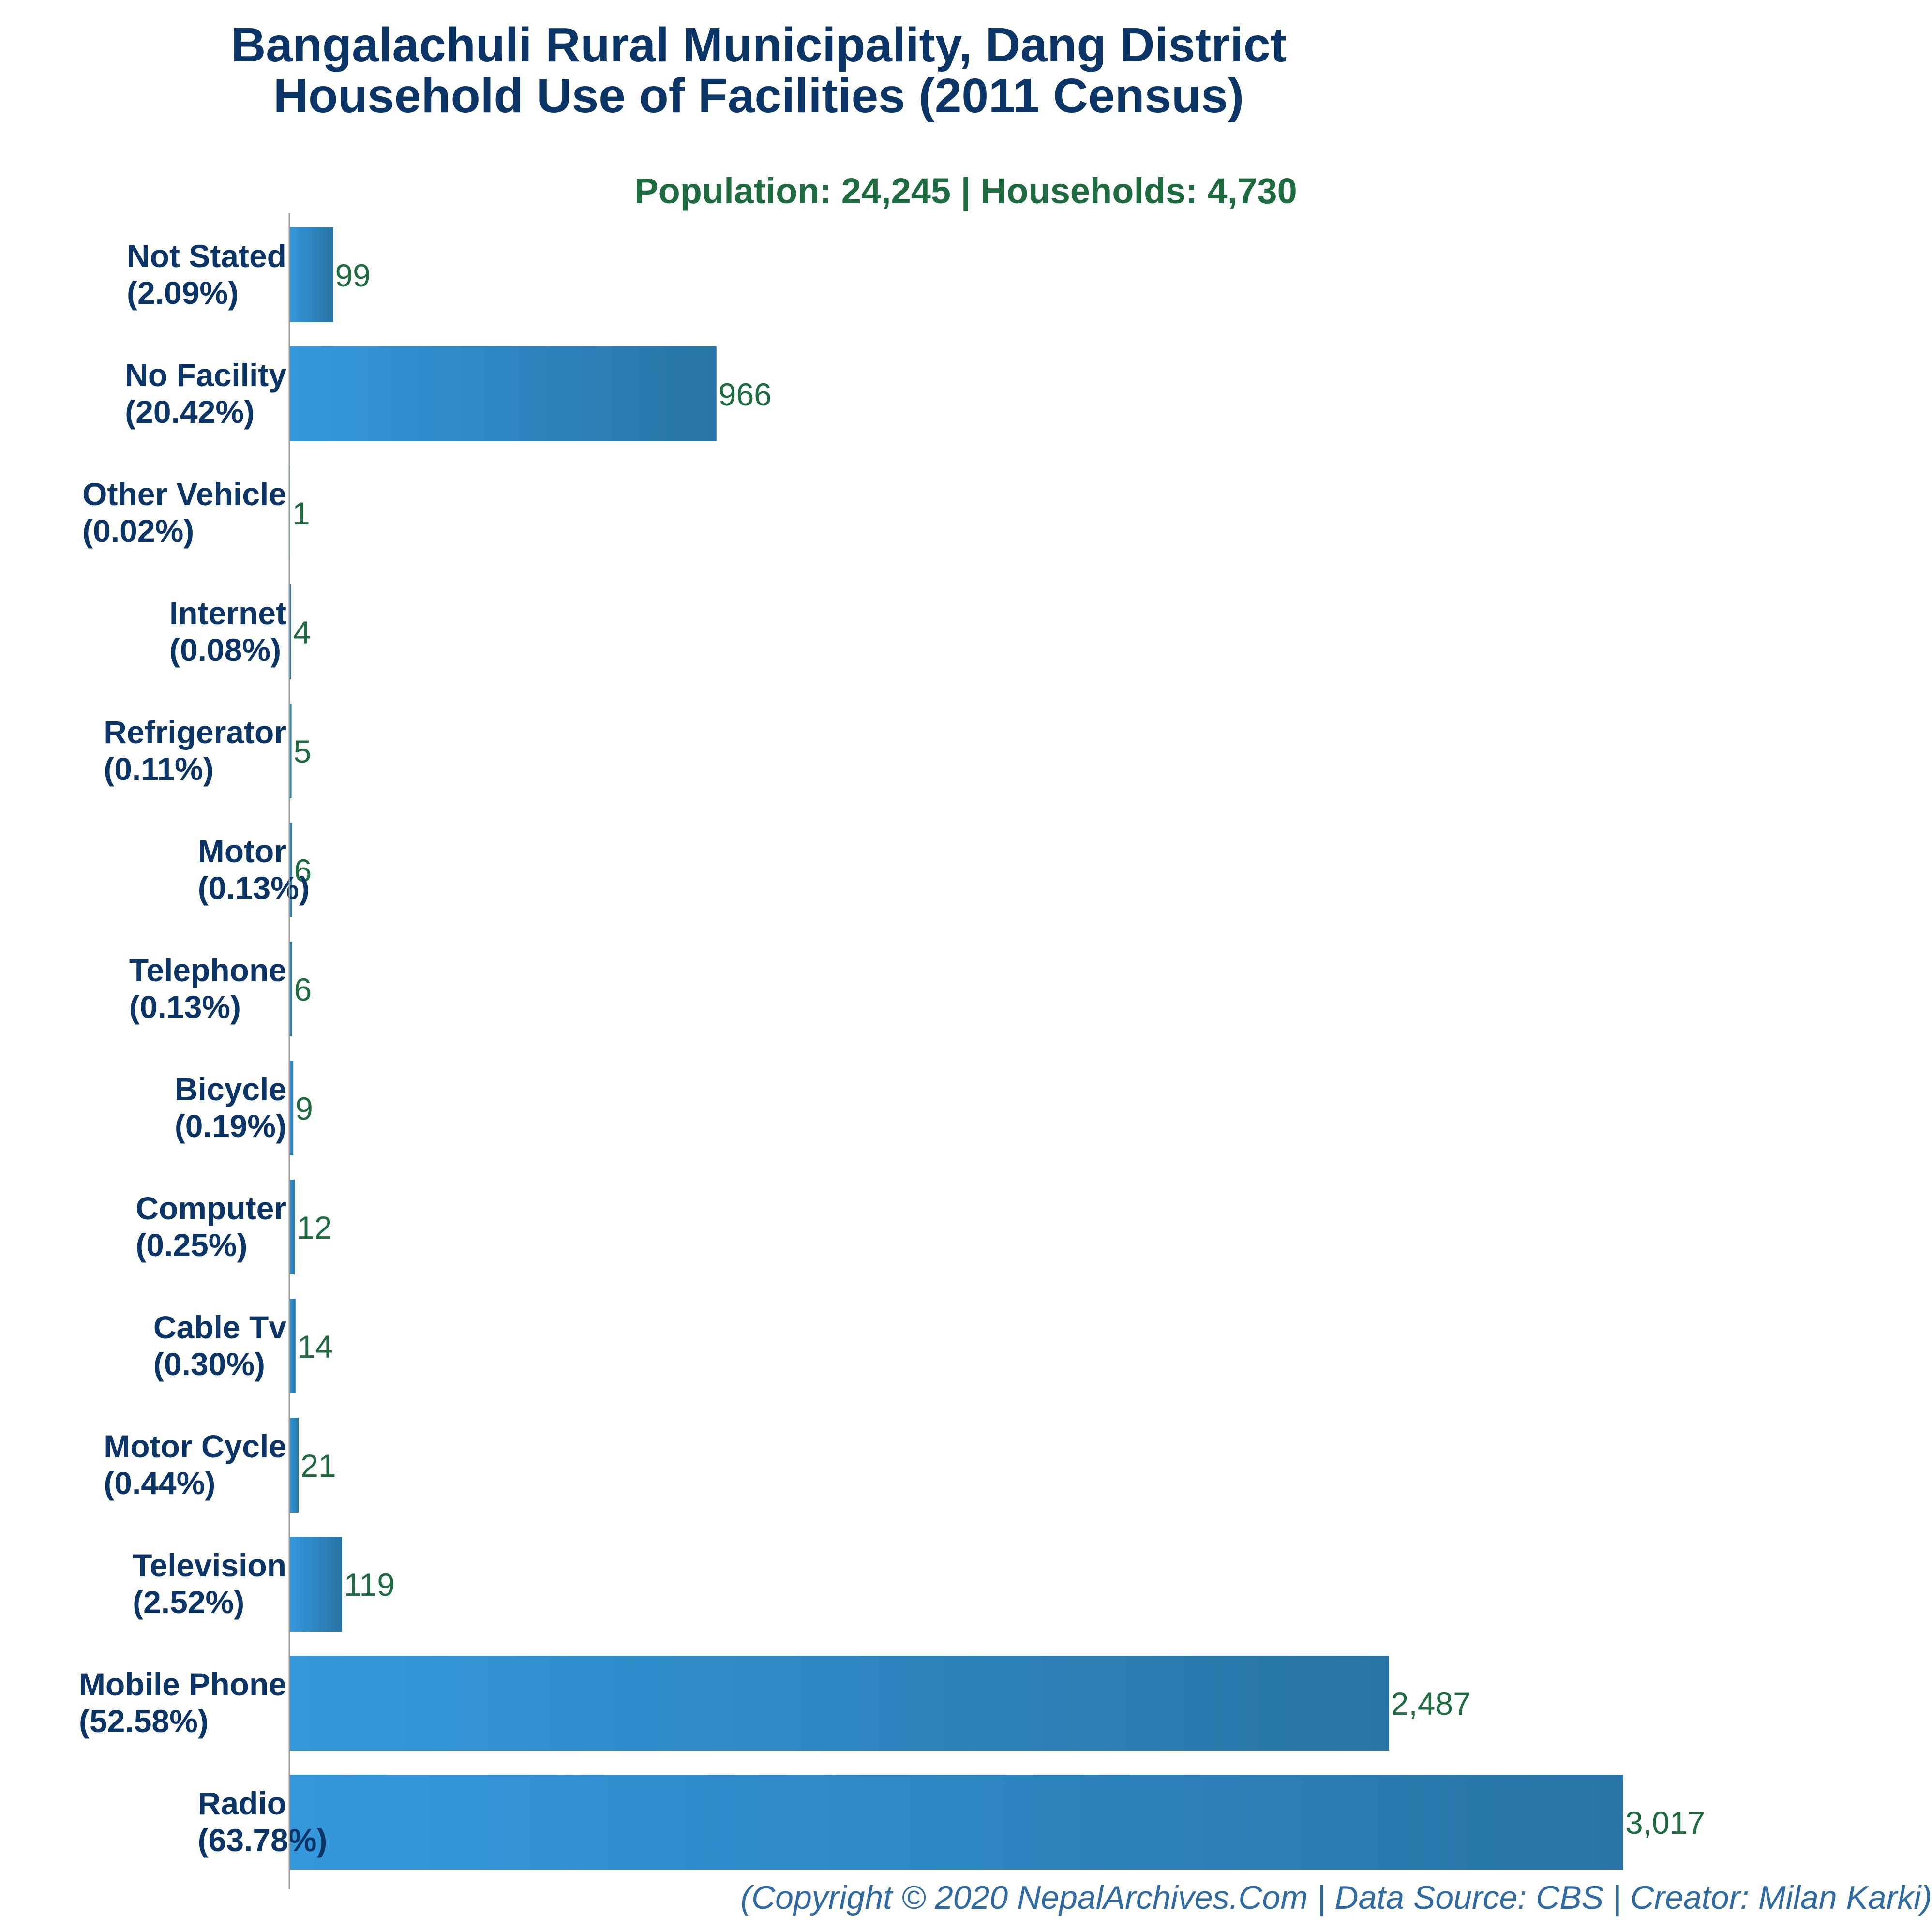  What do you see at coordinates (745, 394) in the screenshot?
I see `value-label: 966` at bounding box center [745, 394].